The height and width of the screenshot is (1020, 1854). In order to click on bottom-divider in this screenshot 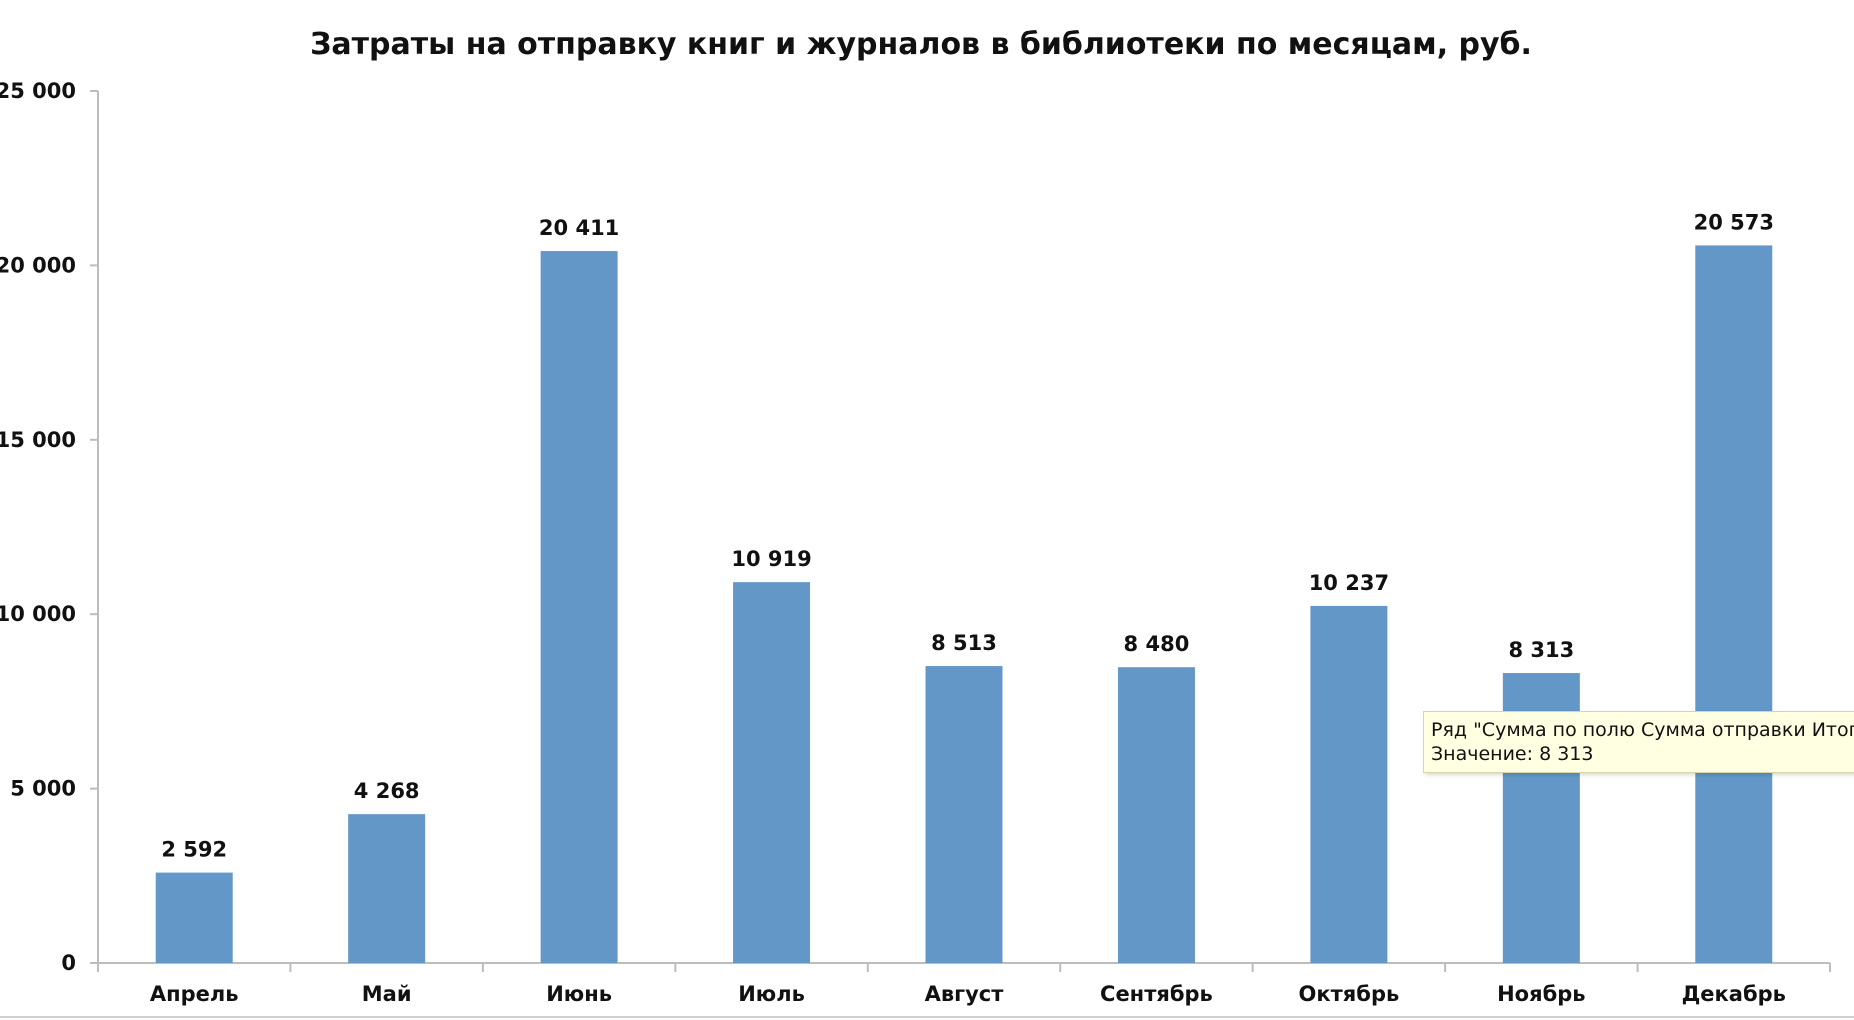, I will do `click(927, 1017)`.